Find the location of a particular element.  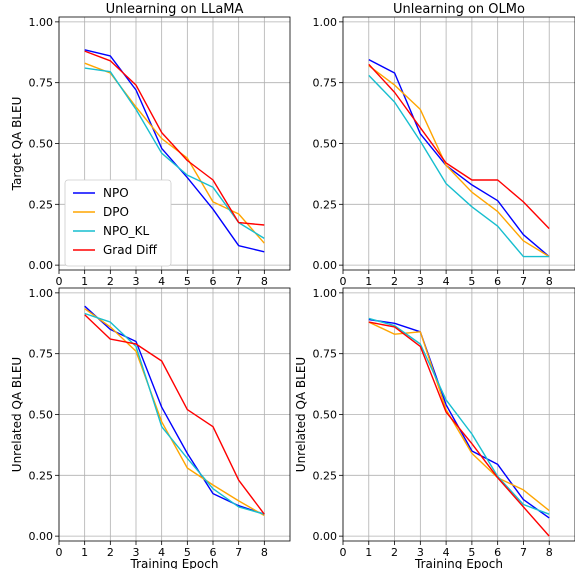

legend-box is located at coordinates (118, 223).